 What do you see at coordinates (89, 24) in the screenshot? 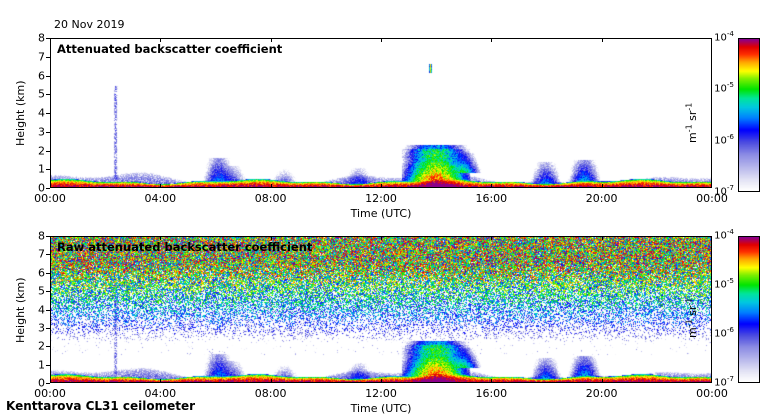
I see `date-label: 20 Nov 2019` at bounding box center [89, 24].